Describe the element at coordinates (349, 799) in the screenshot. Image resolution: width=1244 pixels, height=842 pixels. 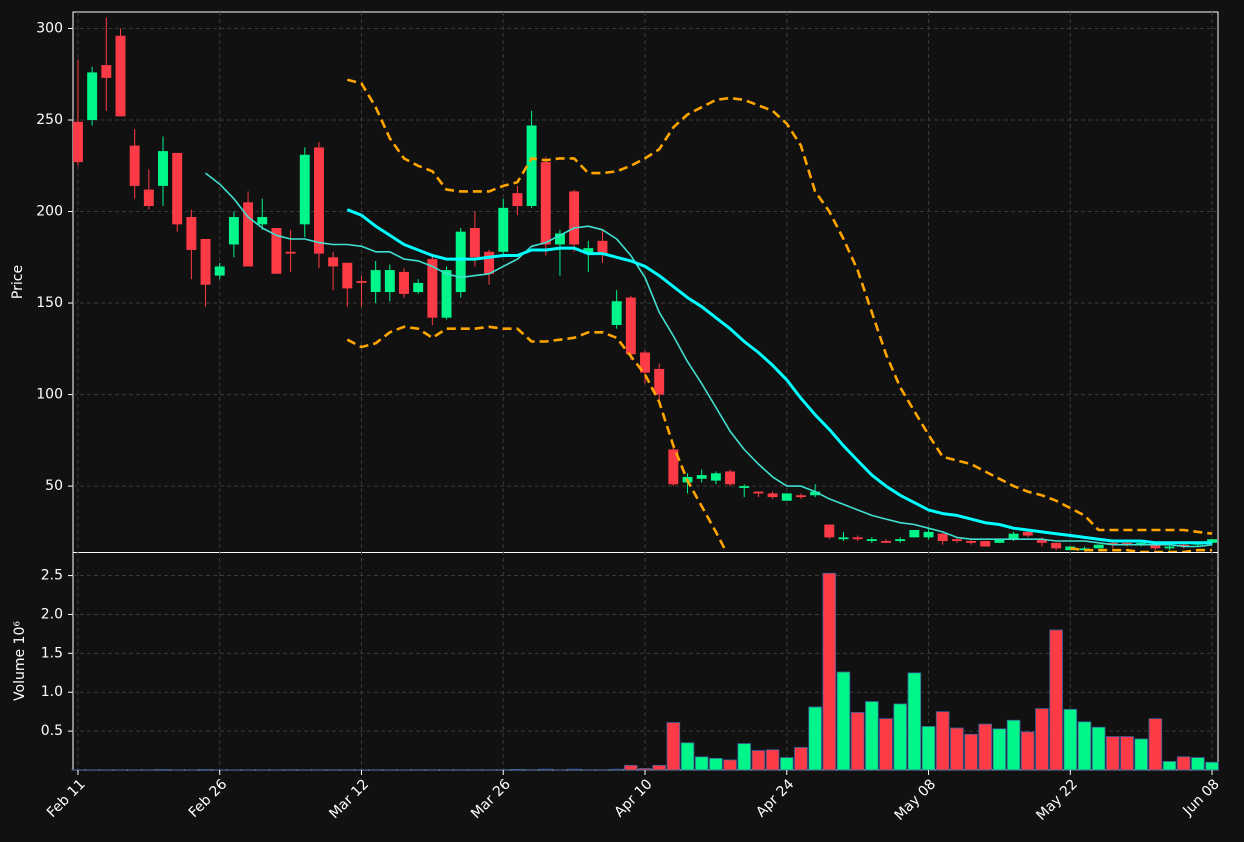
I see `x-tick-label: Mar 12` at that location.